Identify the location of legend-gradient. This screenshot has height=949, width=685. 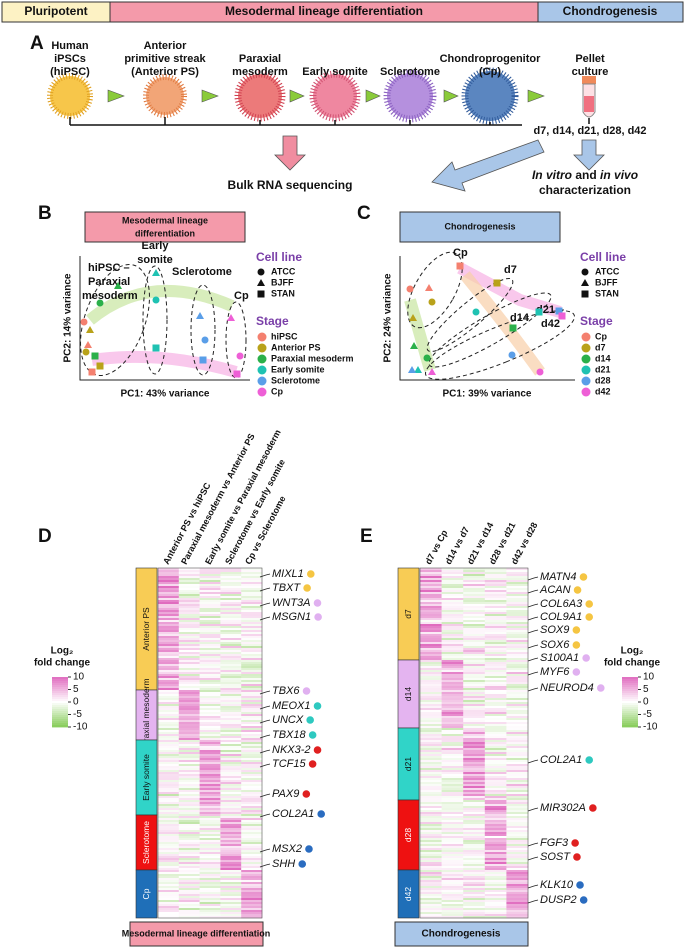
(60, 718).